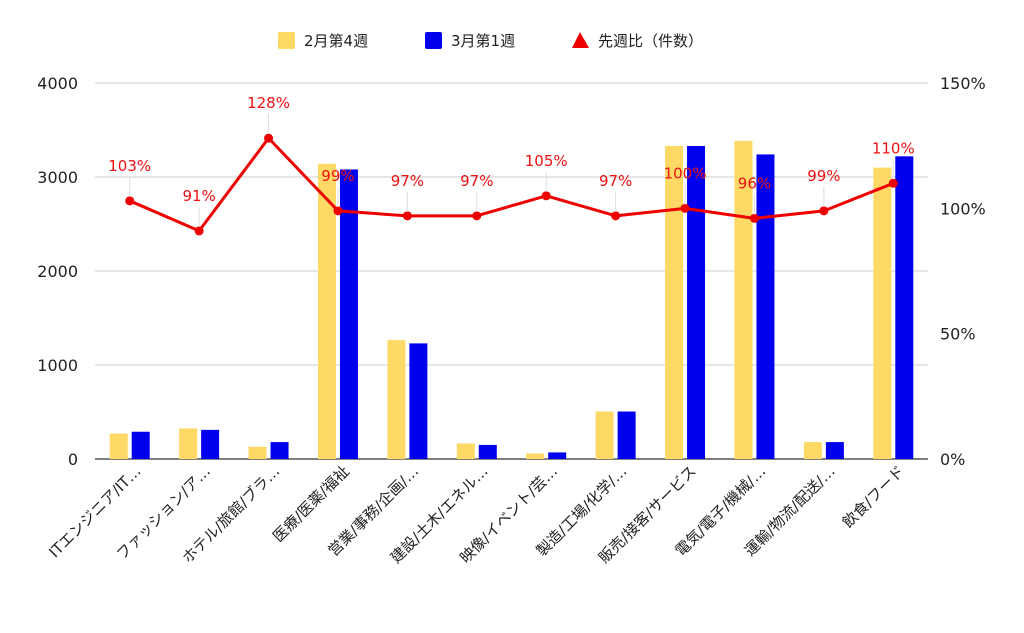  What do you see at coordinates (952, 459) in the screenshot?
I see `right-tick-label: 0%` at bounding box center [952, 459].